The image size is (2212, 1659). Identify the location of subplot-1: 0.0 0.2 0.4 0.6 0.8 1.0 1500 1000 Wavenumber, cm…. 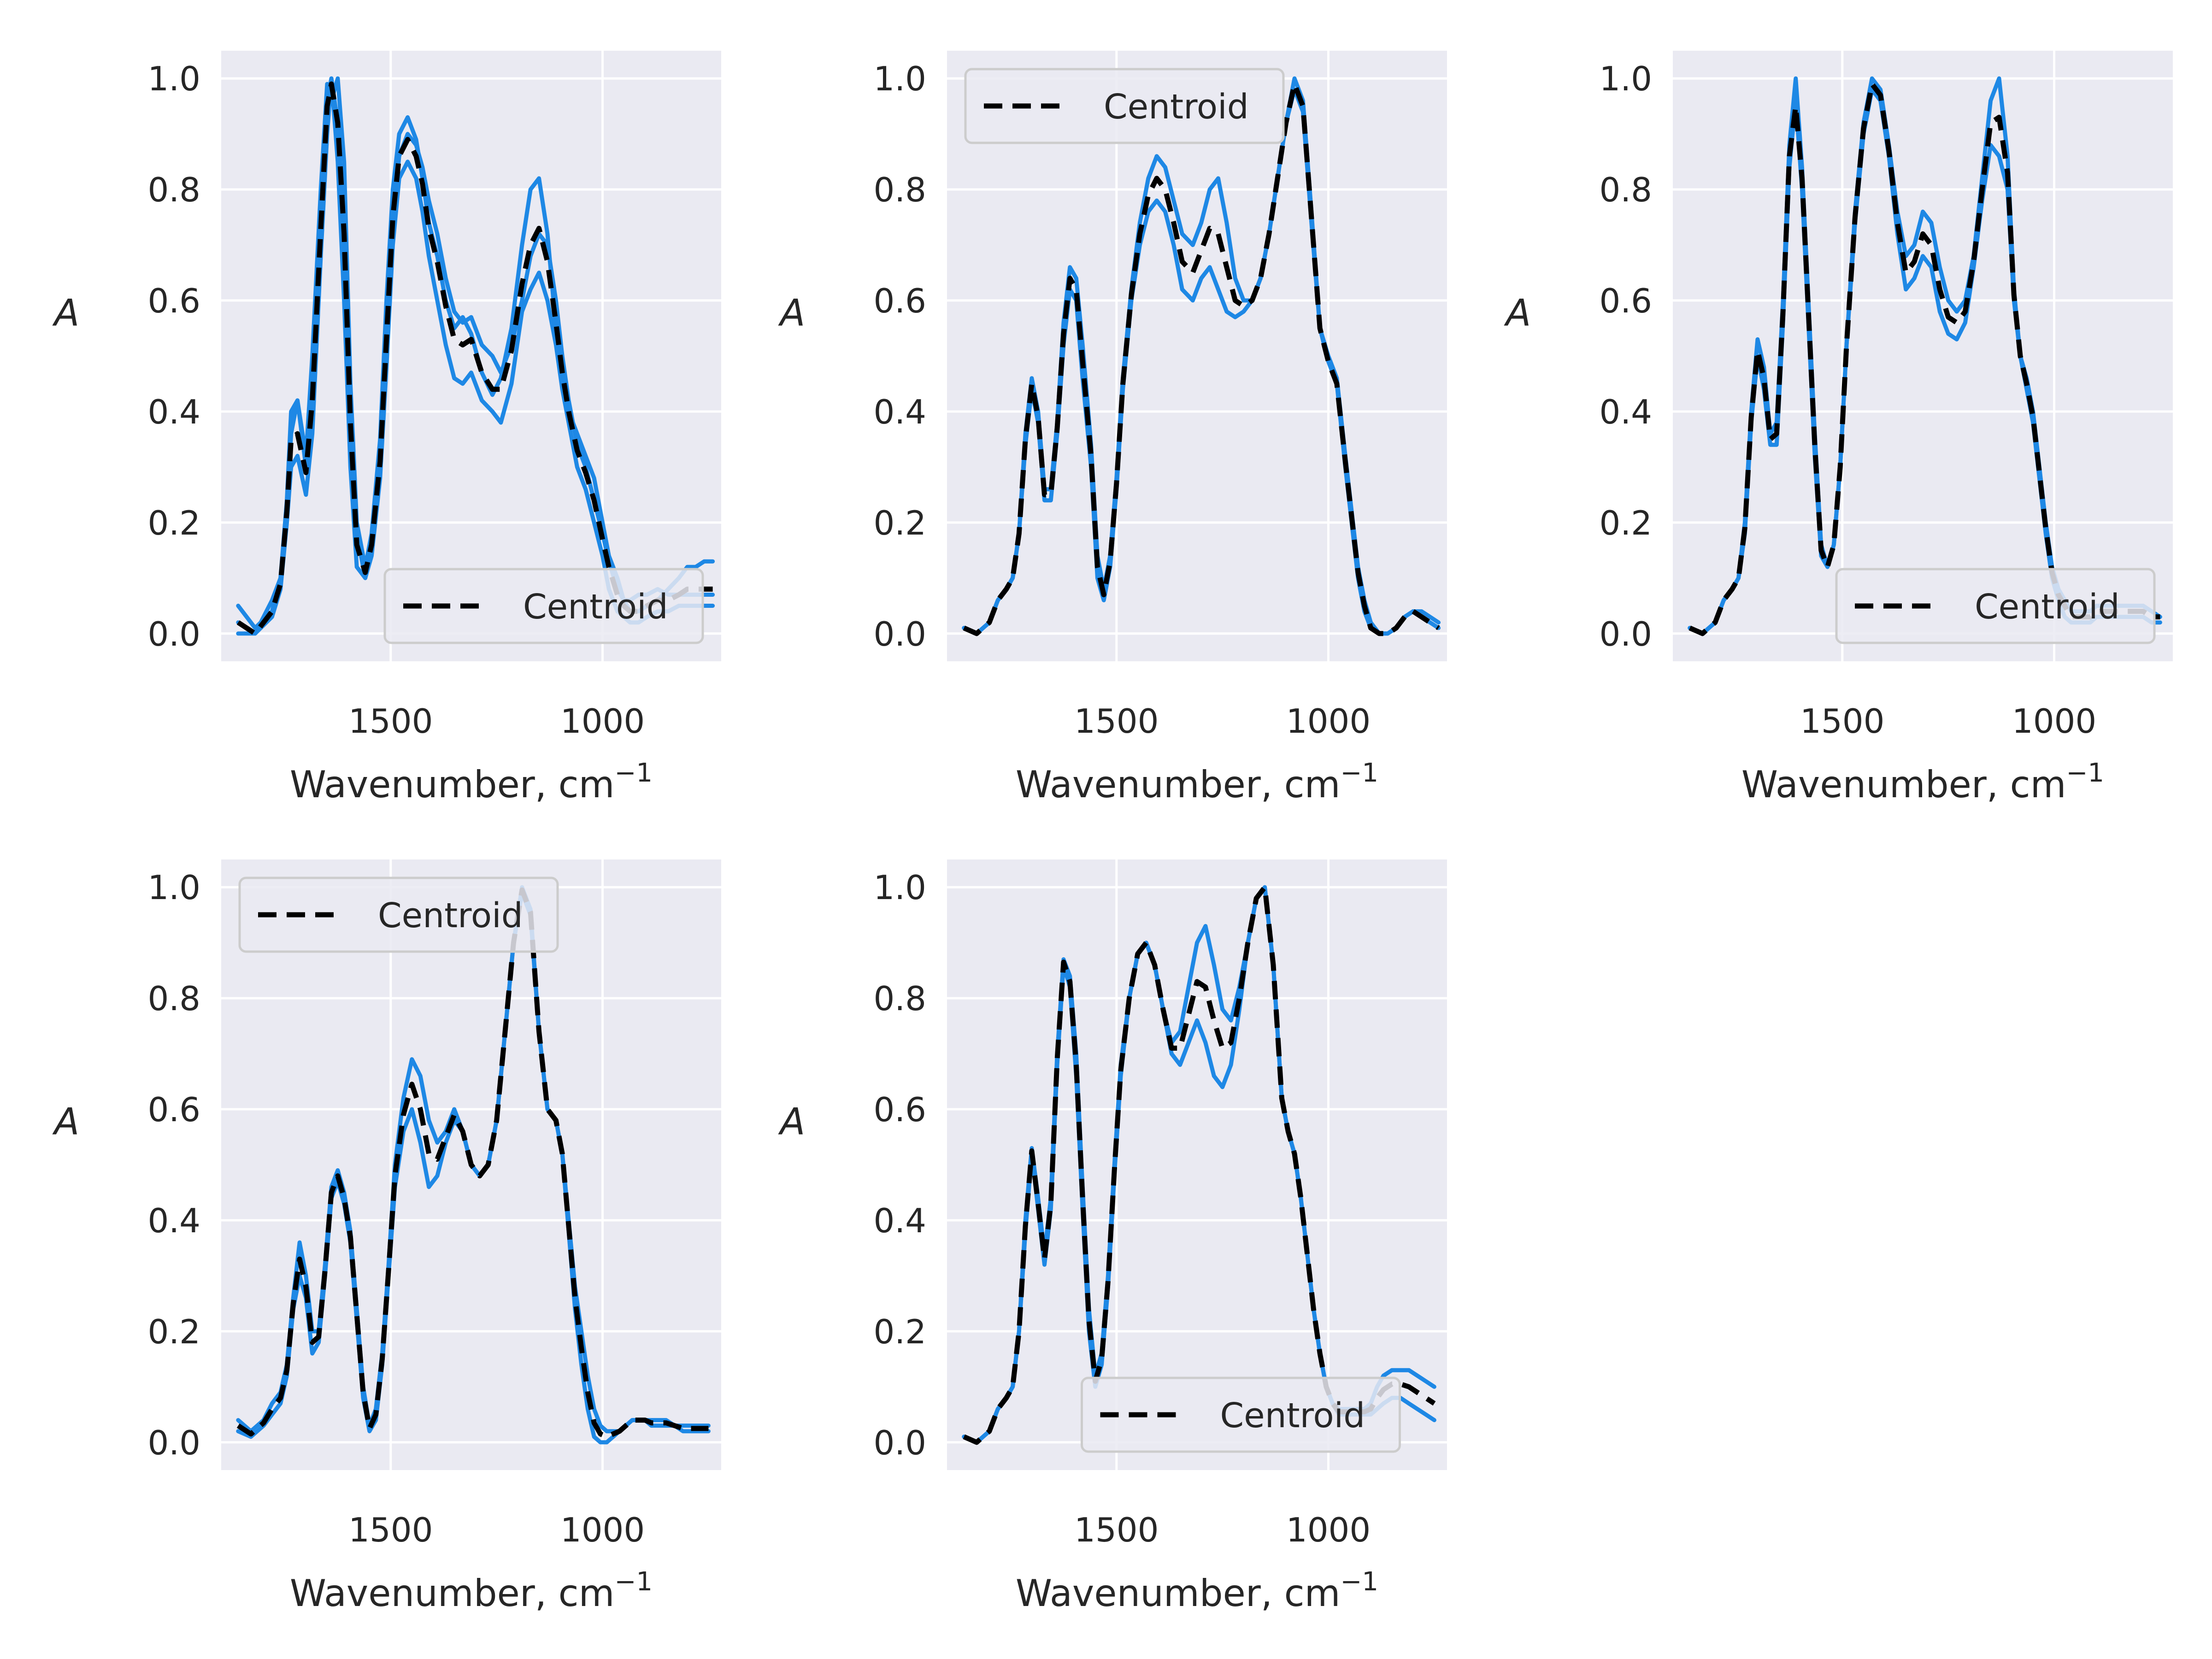
(386, 428).